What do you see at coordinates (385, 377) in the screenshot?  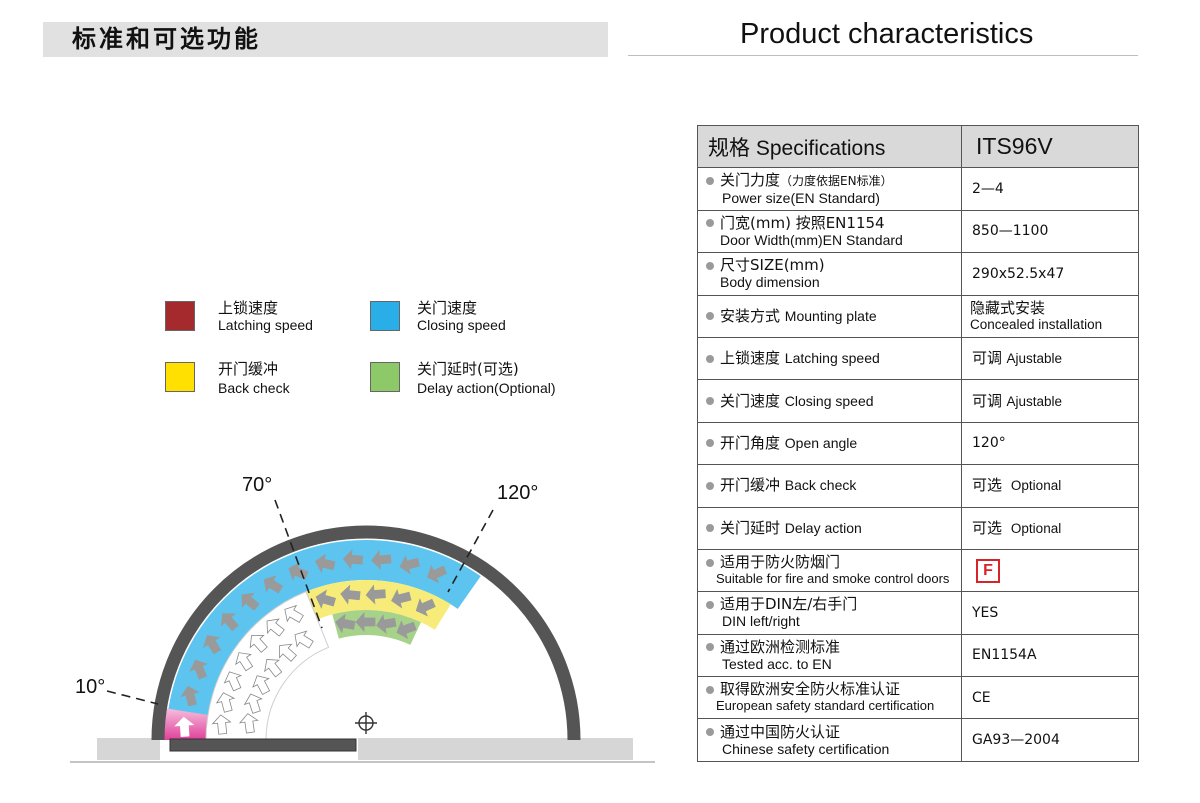 I see `legend-swatch-delay` at bounding box center [385, 377].